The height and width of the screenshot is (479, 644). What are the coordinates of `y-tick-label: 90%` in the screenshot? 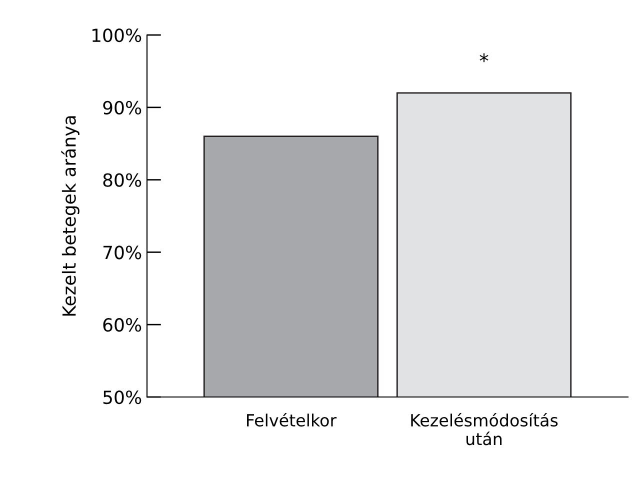 It's located at (122, 107).